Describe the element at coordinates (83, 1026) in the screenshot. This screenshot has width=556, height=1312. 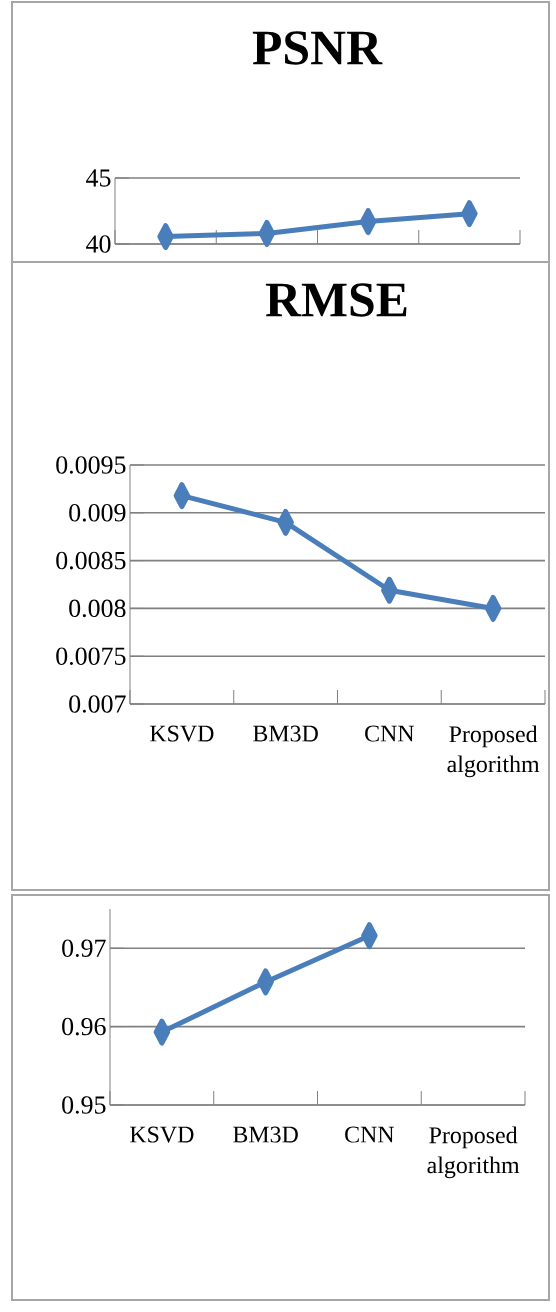
I see `y-tick-label: 0.96` at that location.